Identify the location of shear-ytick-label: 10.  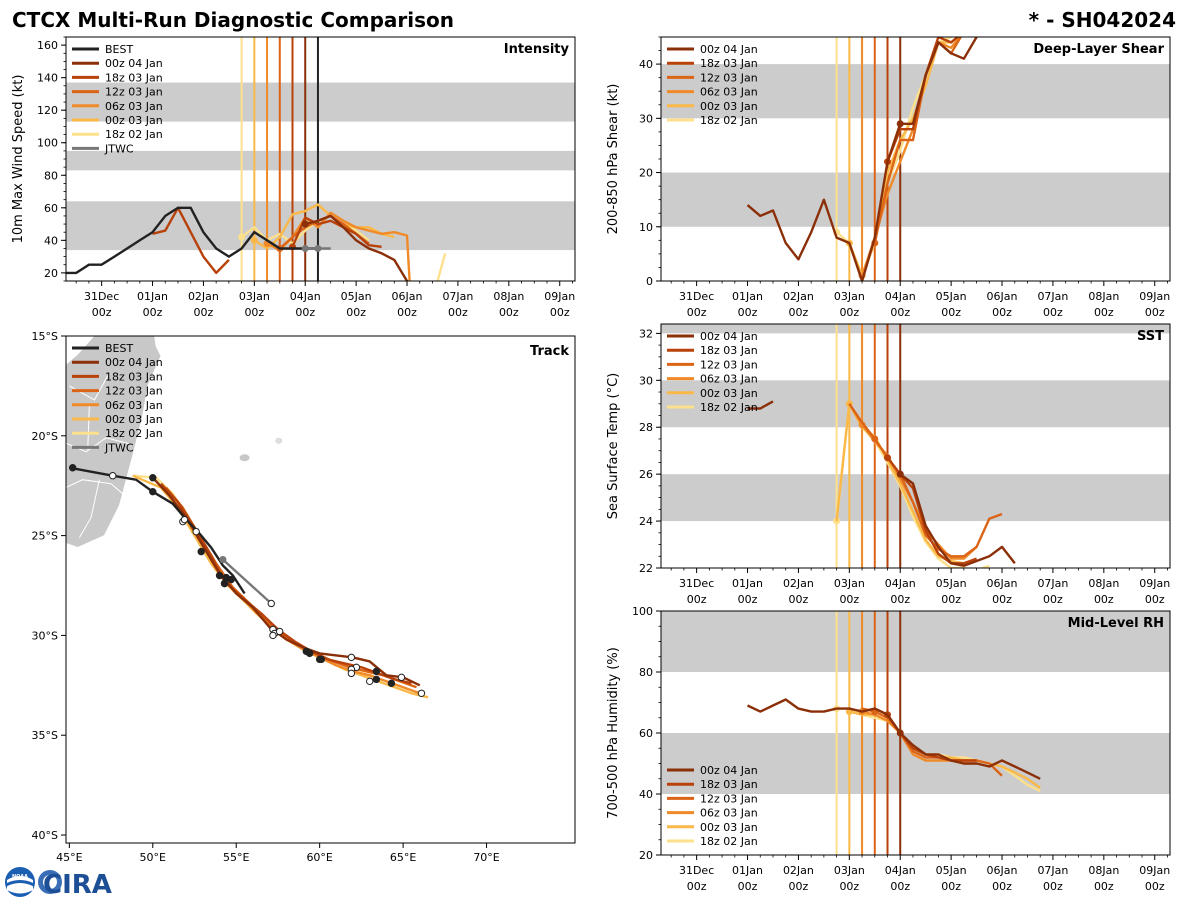
(646, 227).